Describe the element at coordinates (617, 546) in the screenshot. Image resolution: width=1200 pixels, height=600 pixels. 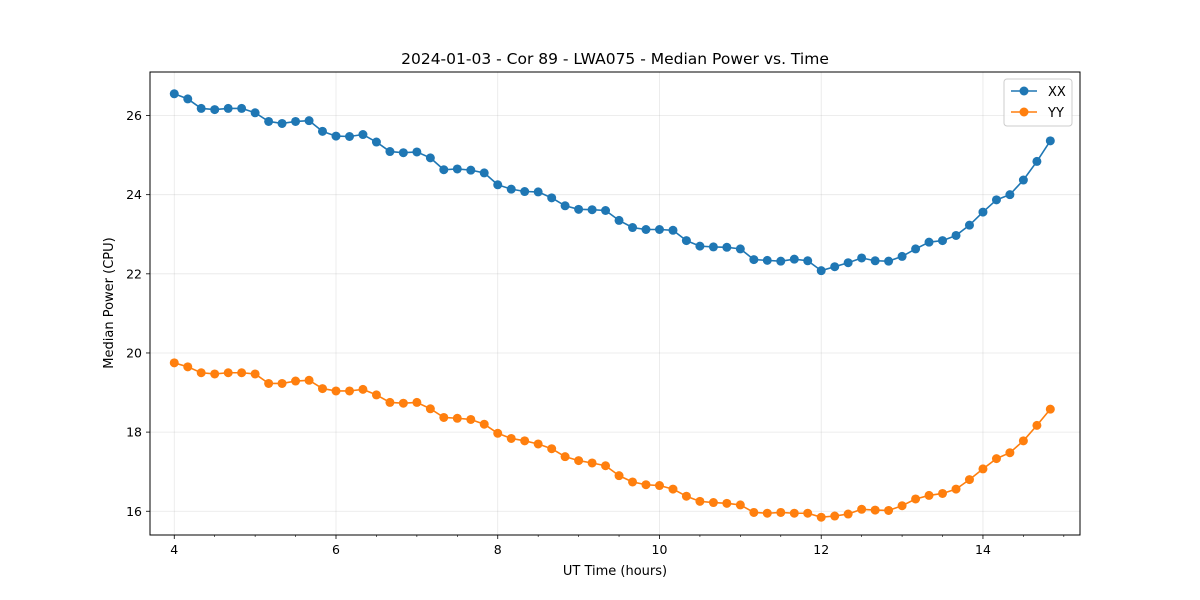
I see `x-ticks: 4 6 8 10 12 14` at that location.